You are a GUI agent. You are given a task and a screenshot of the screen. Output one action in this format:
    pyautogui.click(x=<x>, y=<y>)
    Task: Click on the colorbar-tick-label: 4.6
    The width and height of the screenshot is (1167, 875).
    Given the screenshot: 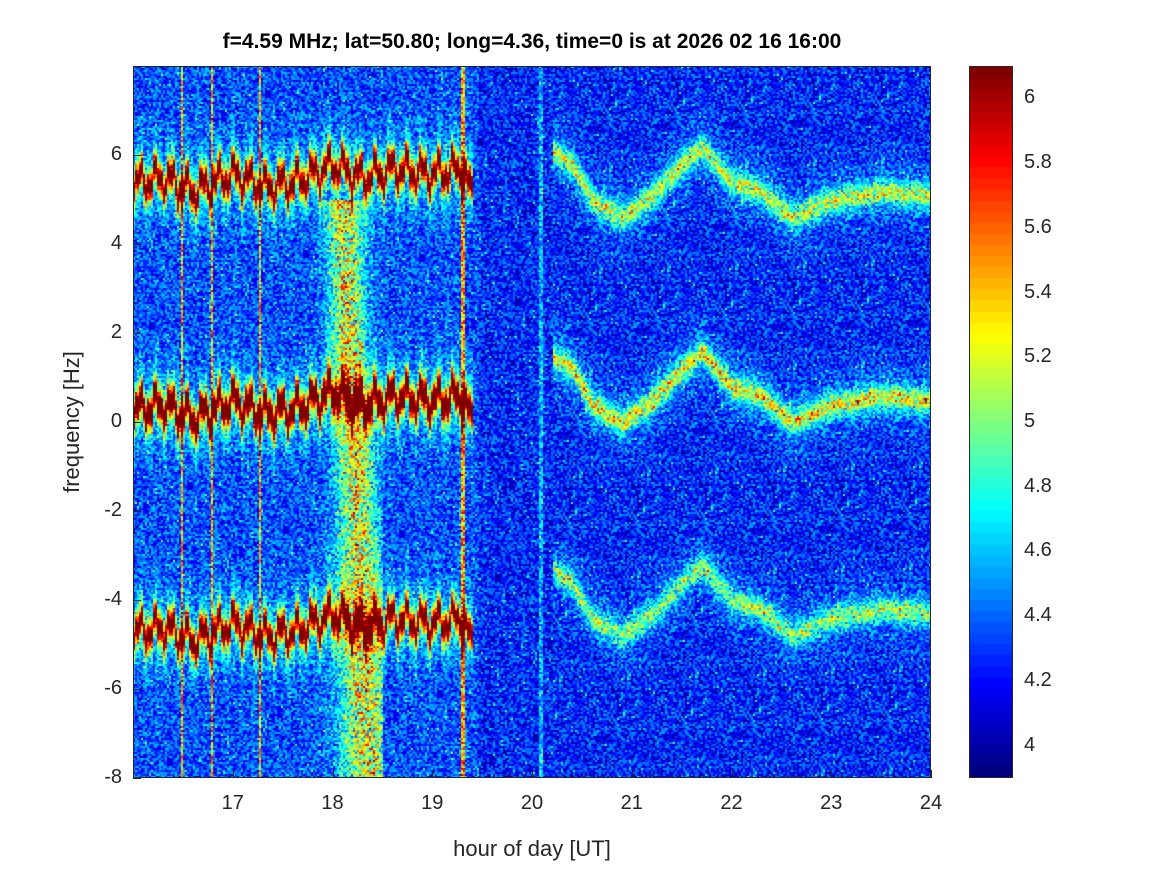 What is the action you would take?
    pyautogui.click(x=1038, y=550)
    